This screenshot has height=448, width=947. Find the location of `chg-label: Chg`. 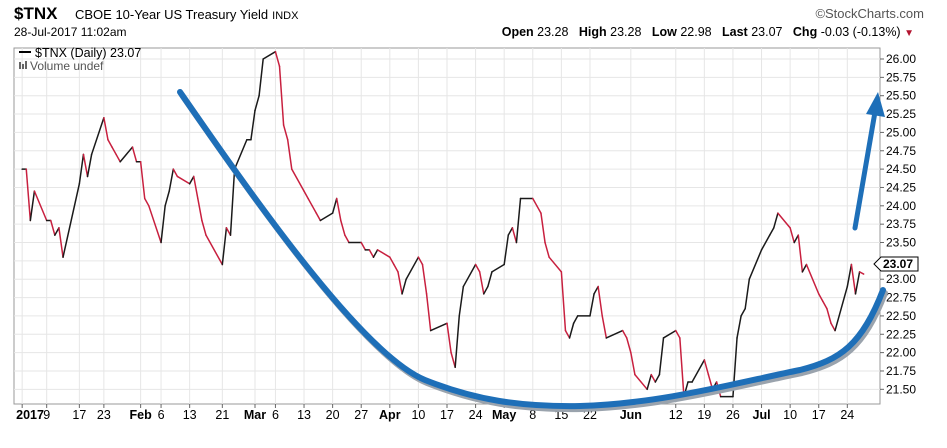

chg-label: Chg is located at coordinates (805, 32).